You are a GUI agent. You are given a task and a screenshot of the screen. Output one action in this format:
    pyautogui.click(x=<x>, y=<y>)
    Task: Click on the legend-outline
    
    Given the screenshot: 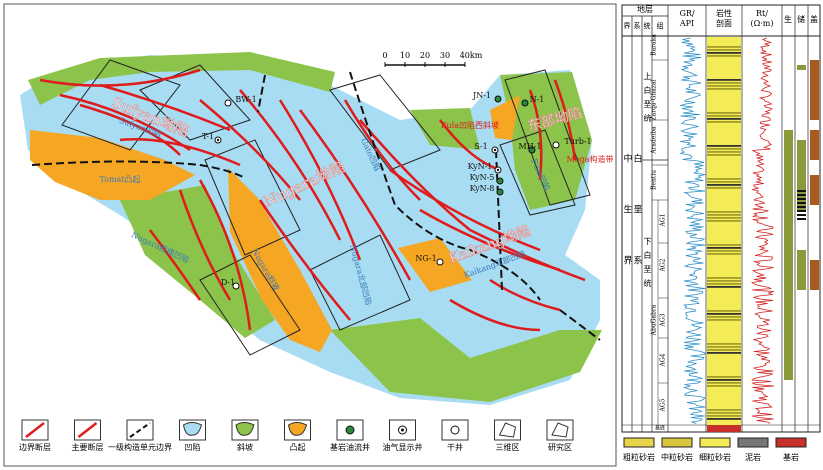 What is the action you would take?
    pyautogui.click(x=507, y=430)
    